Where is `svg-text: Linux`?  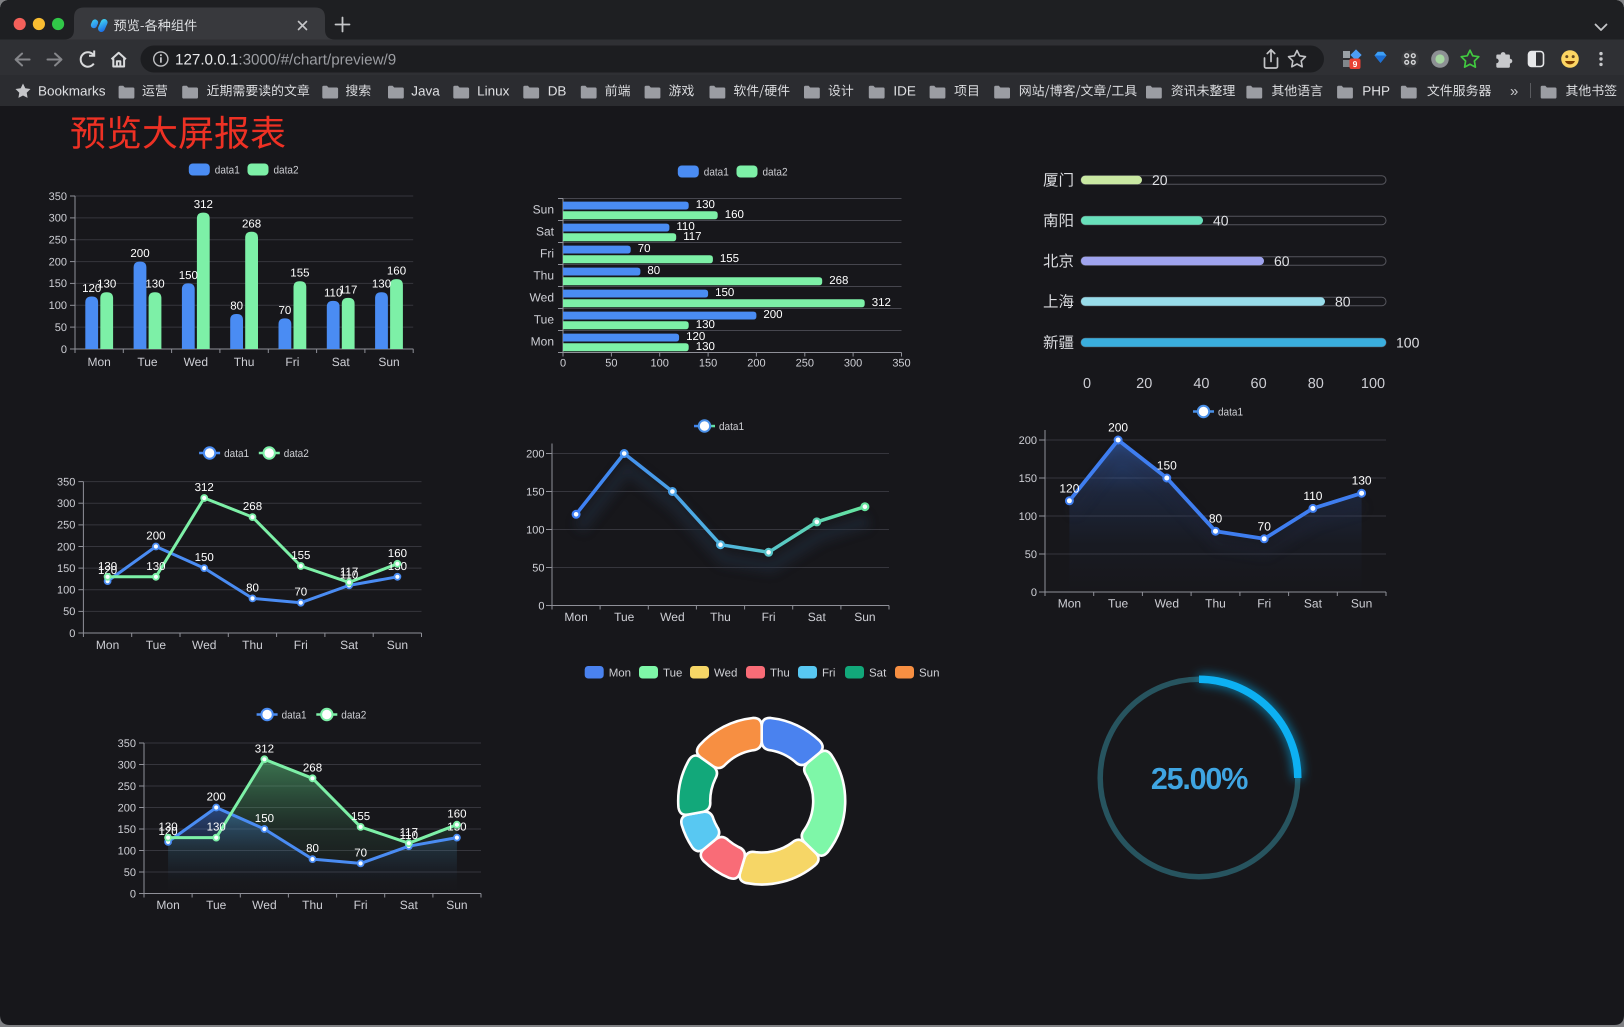 svg-text: Linux is located at coordinates (493, 90).